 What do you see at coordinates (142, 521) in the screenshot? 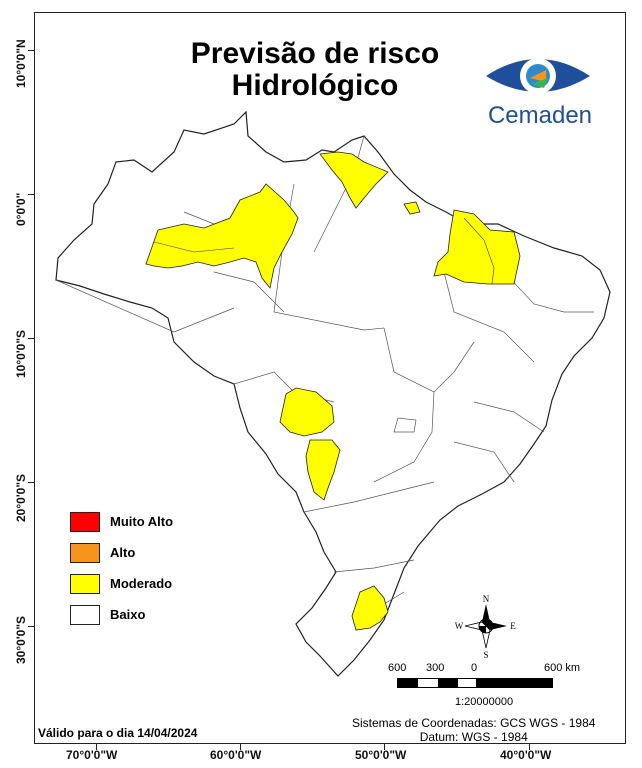
I see `legend-label: Muito Alto` at bounding box center [142, 521].